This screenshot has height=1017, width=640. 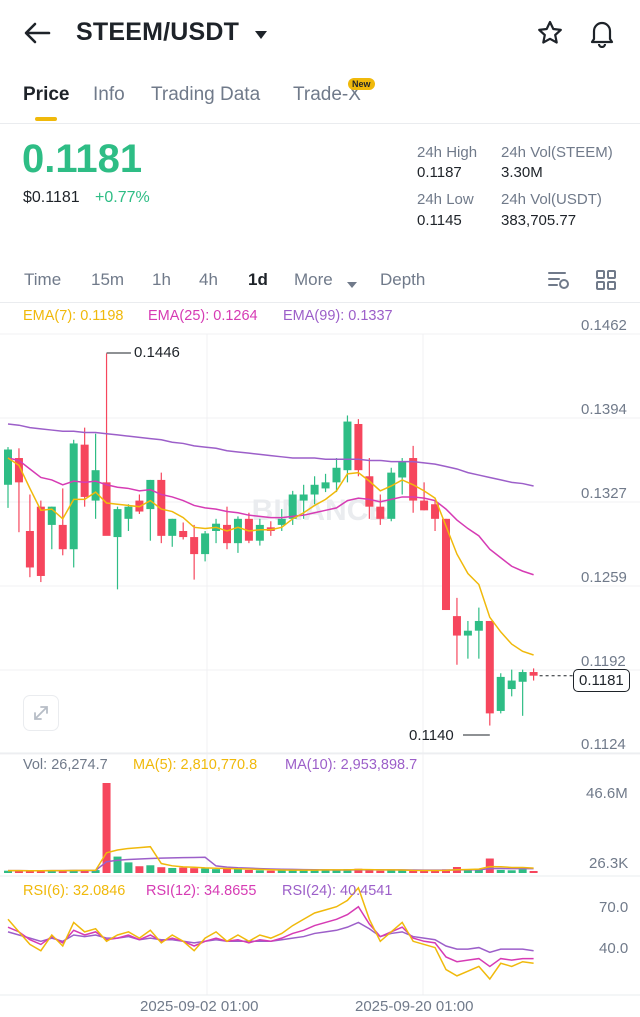 I want to click on depth-tab: Depth, so click(x=403, y=279).